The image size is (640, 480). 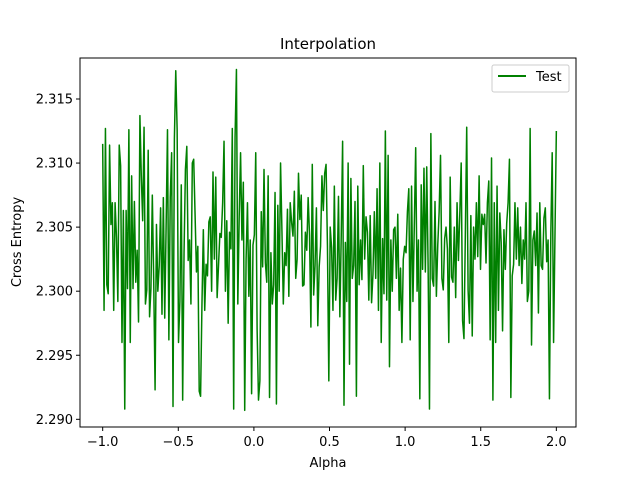 What do you see at coordinates (54, 228) in the screenshot?
I see `y-tick-label: 2.305` at bounding box center [54, 228].